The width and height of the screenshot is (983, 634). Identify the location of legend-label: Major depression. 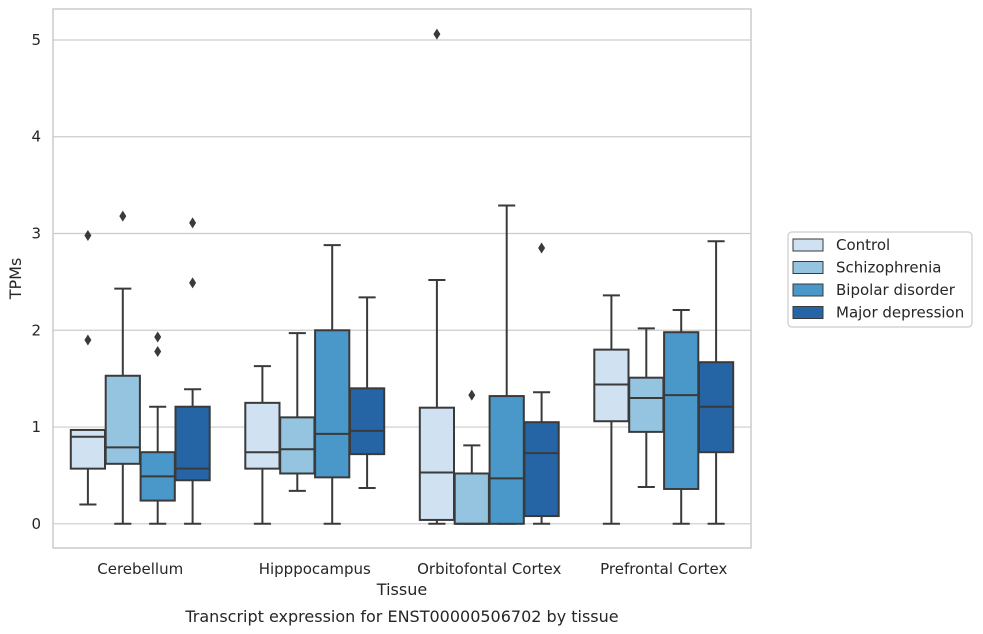
(900, 313).